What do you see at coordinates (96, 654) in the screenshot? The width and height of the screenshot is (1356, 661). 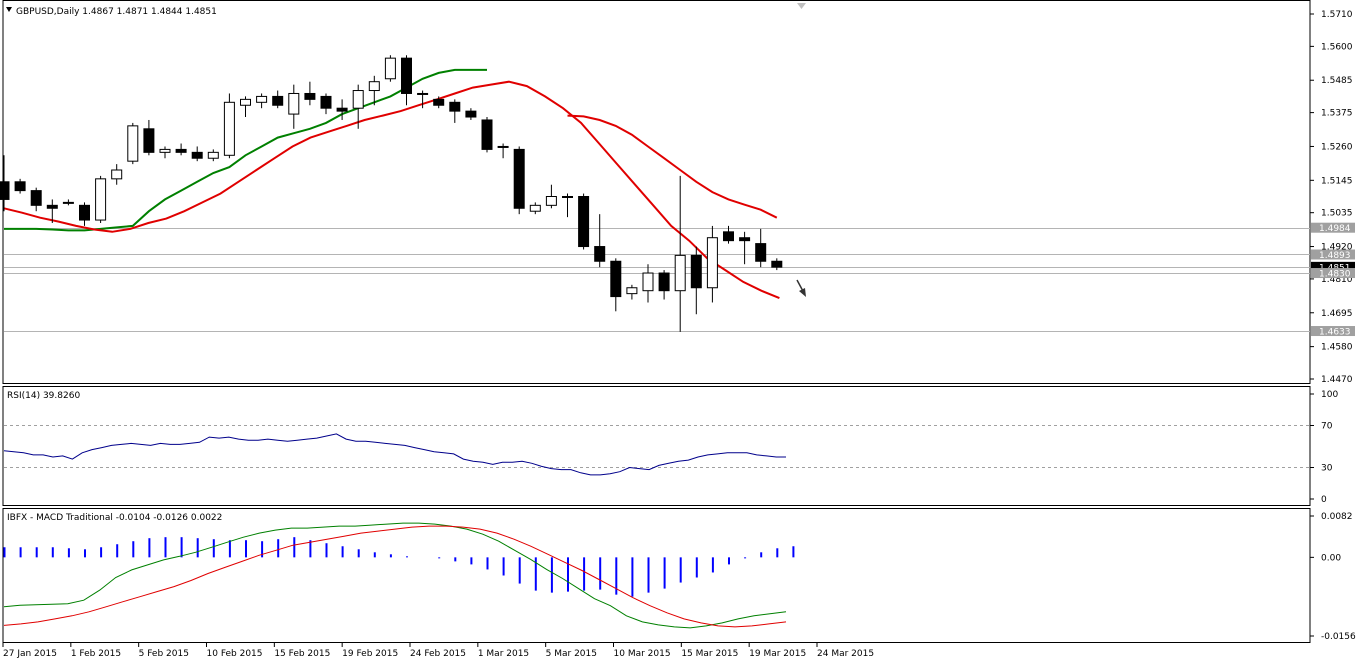 I see `date-label: 1 Feb 2015` at bounding box center [96, 654].